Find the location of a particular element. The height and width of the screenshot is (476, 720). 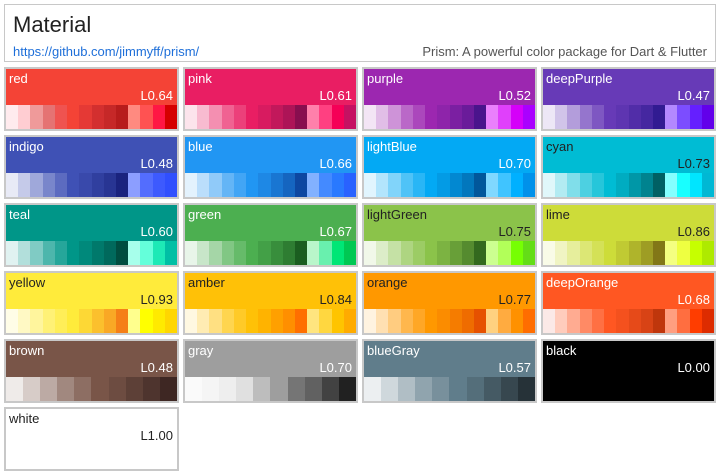

palette-luminance: L0.77 is located at coordinates (514, 299).